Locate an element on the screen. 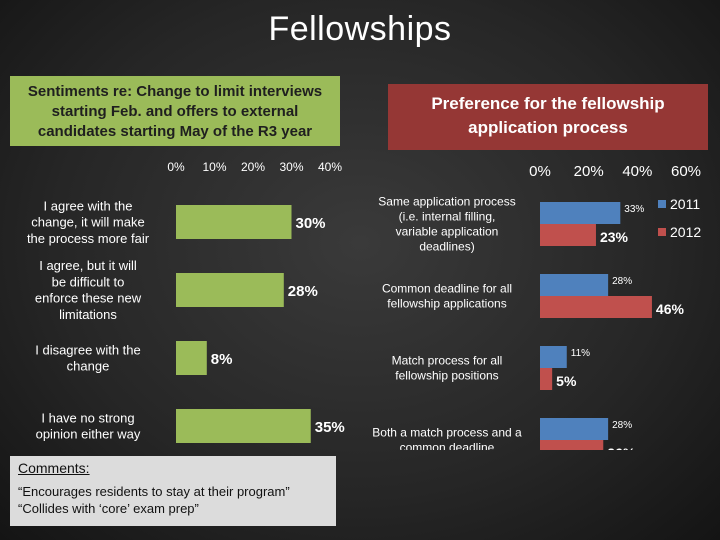 The height and width of the screenshot is (540, 720). comment-line: “Collides with ‘core’ exam prep” is located at coordinates (108, 508).